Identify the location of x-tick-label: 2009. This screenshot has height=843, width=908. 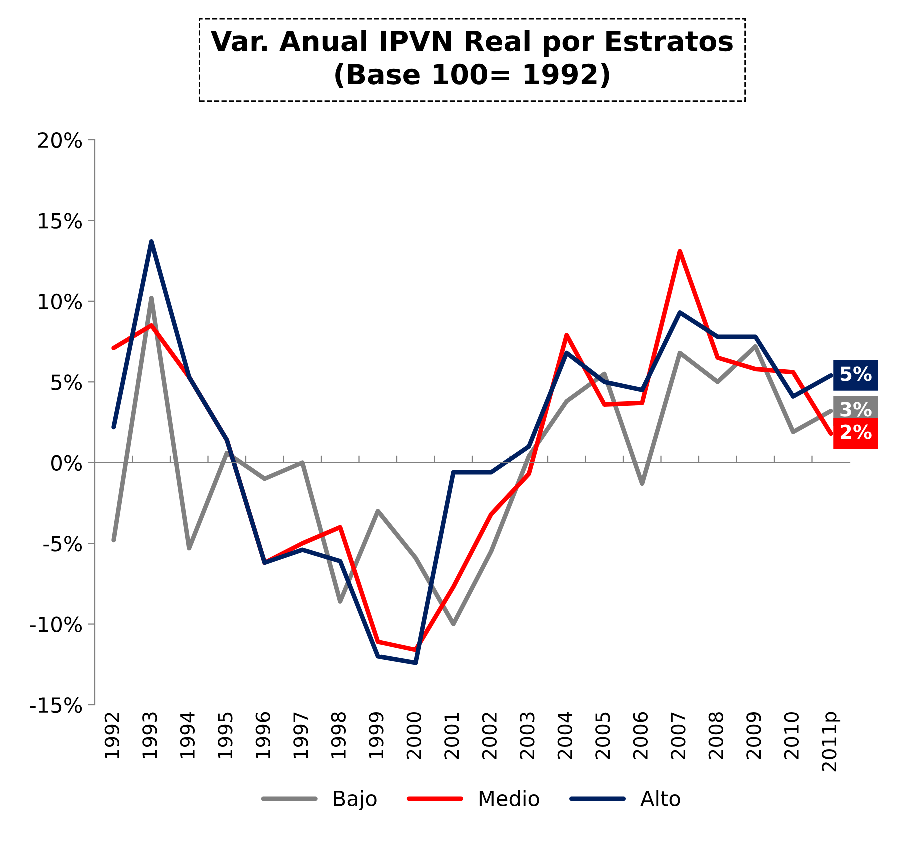
(754, 736).